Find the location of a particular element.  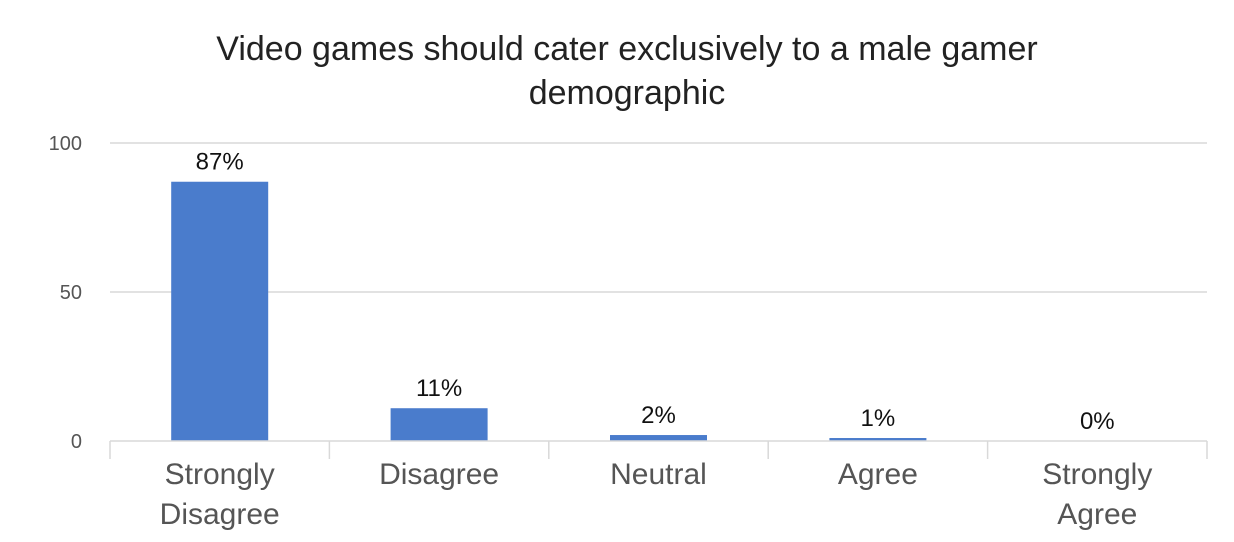

y-tick-label: 100 is located at coordinates (65, 144).